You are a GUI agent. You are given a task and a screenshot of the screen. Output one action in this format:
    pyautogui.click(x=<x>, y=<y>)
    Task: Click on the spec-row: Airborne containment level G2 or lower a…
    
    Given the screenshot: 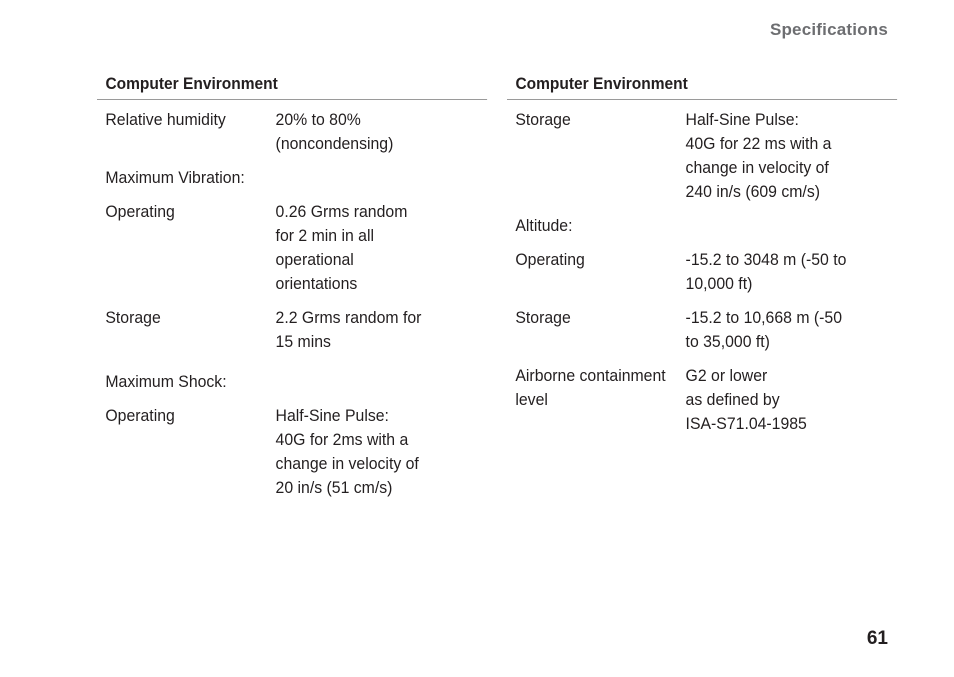 What is the action you would take?
    pyautogui.click(x=698, y=400)
    